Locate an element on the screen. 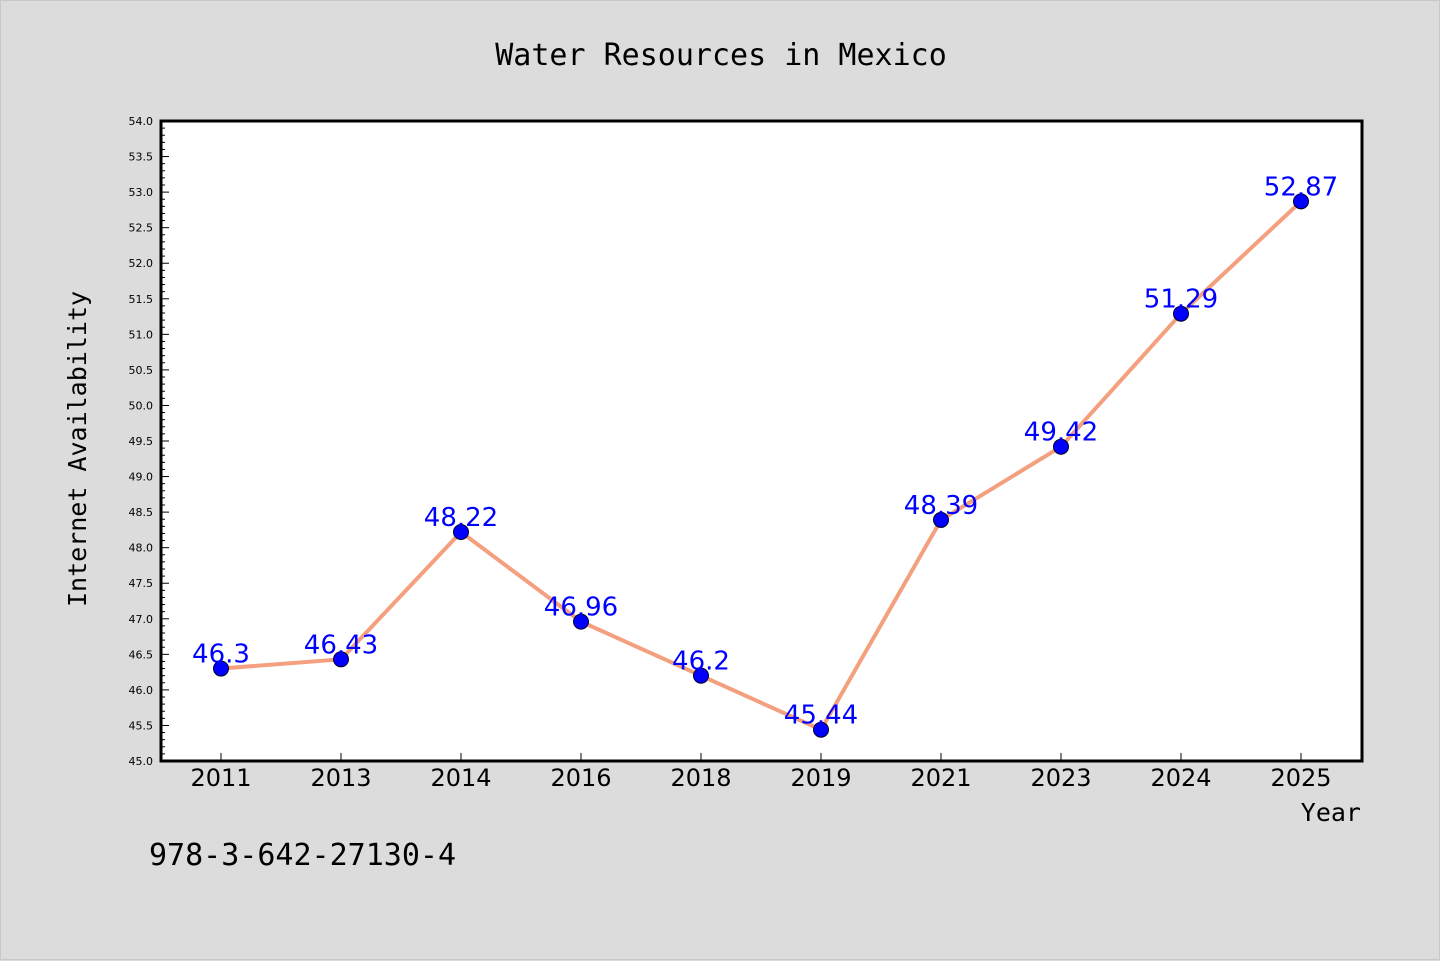 This screenshot has height=961, width=1440. y-tick-label: 51.0 is located at coordinates (141, 334).